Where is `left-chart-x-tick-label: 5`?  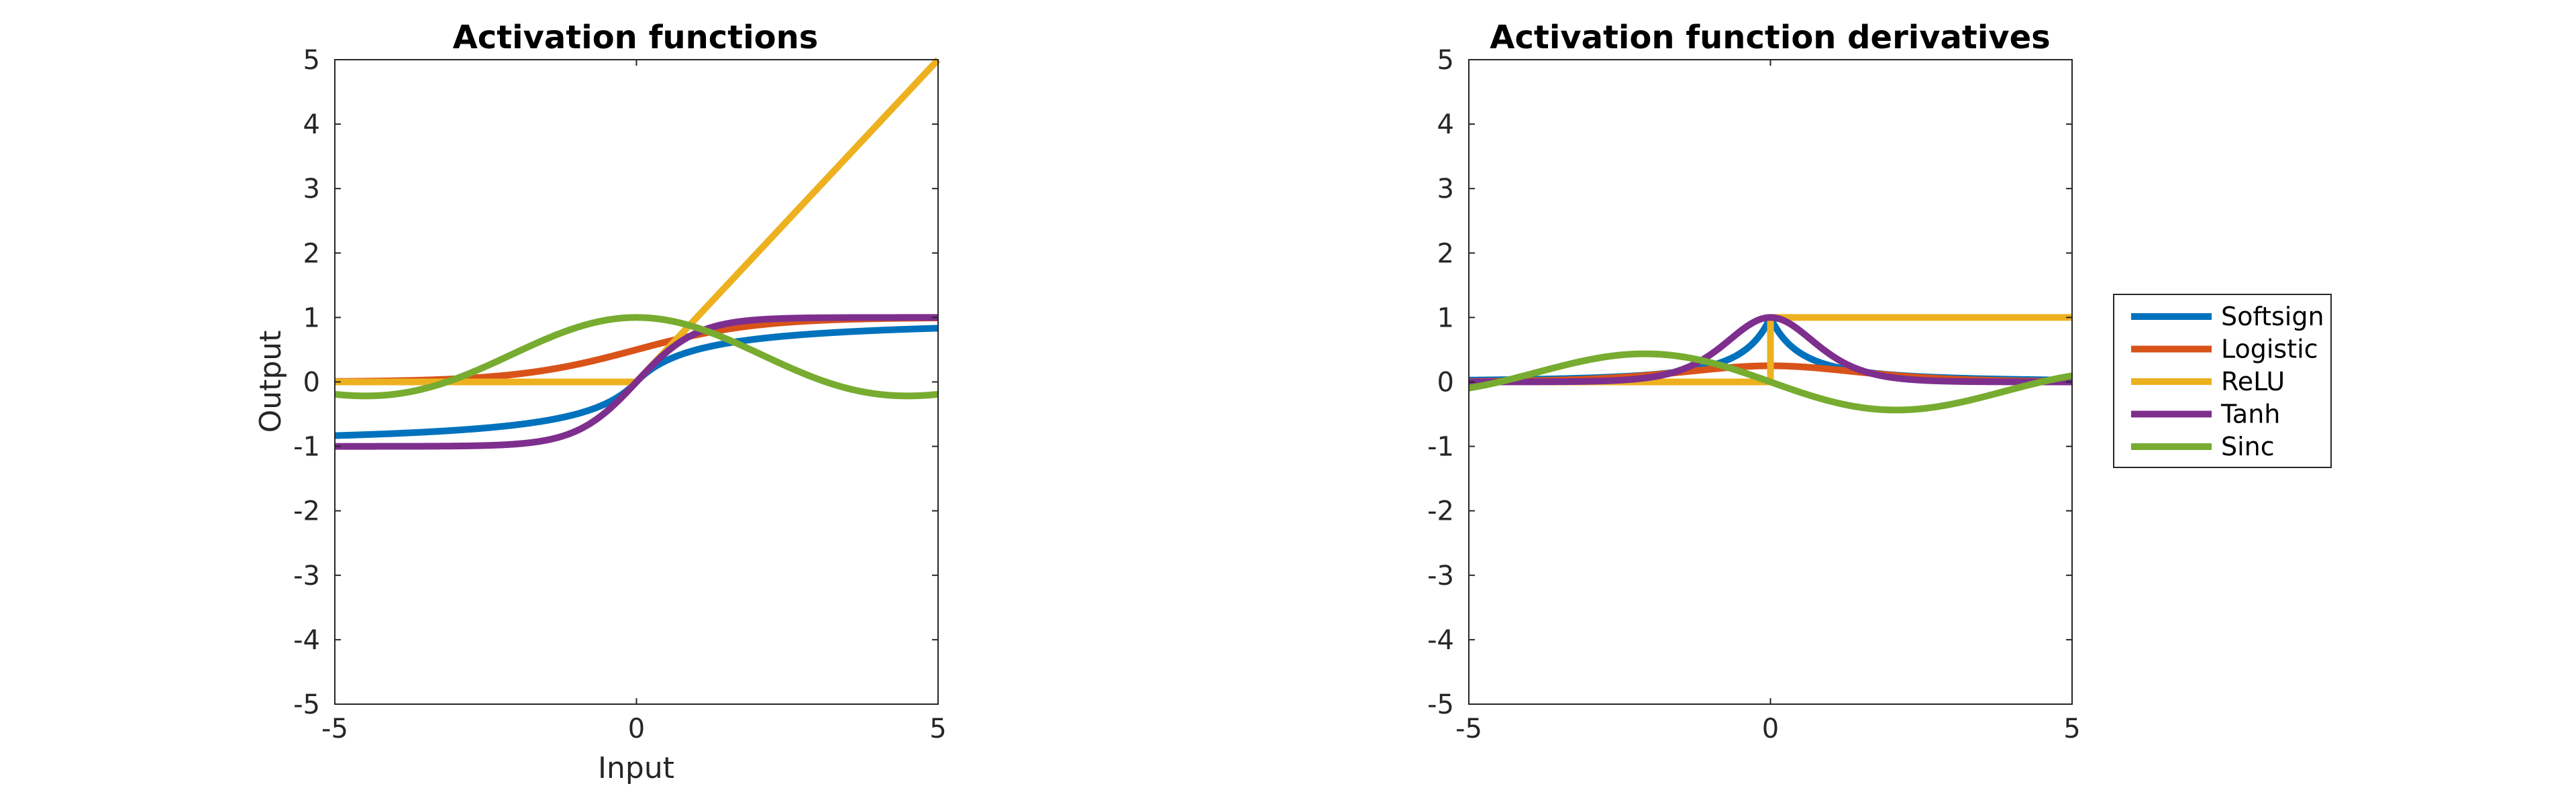
left-chart-x-tick-label: 5 is located at coordinates (937, 729).